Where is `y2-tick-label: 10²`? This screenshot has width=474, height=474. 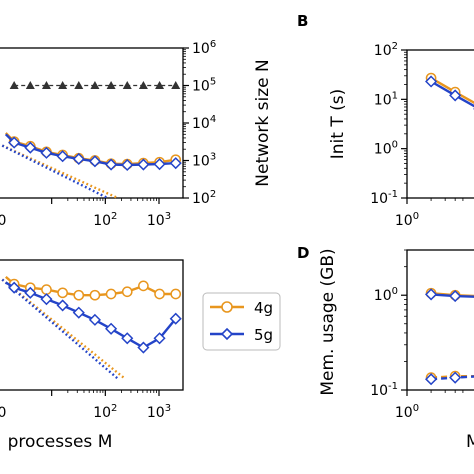
y2-tick-label: 10² is located at coordinates (204, 198).